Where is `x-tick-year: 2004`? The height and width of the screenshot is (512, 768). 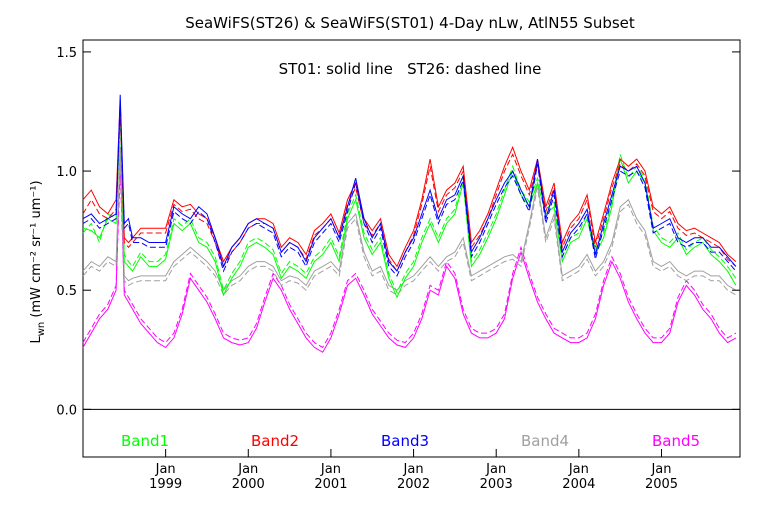 x-tick-year: 2004 is located at coordinates (578, 484).